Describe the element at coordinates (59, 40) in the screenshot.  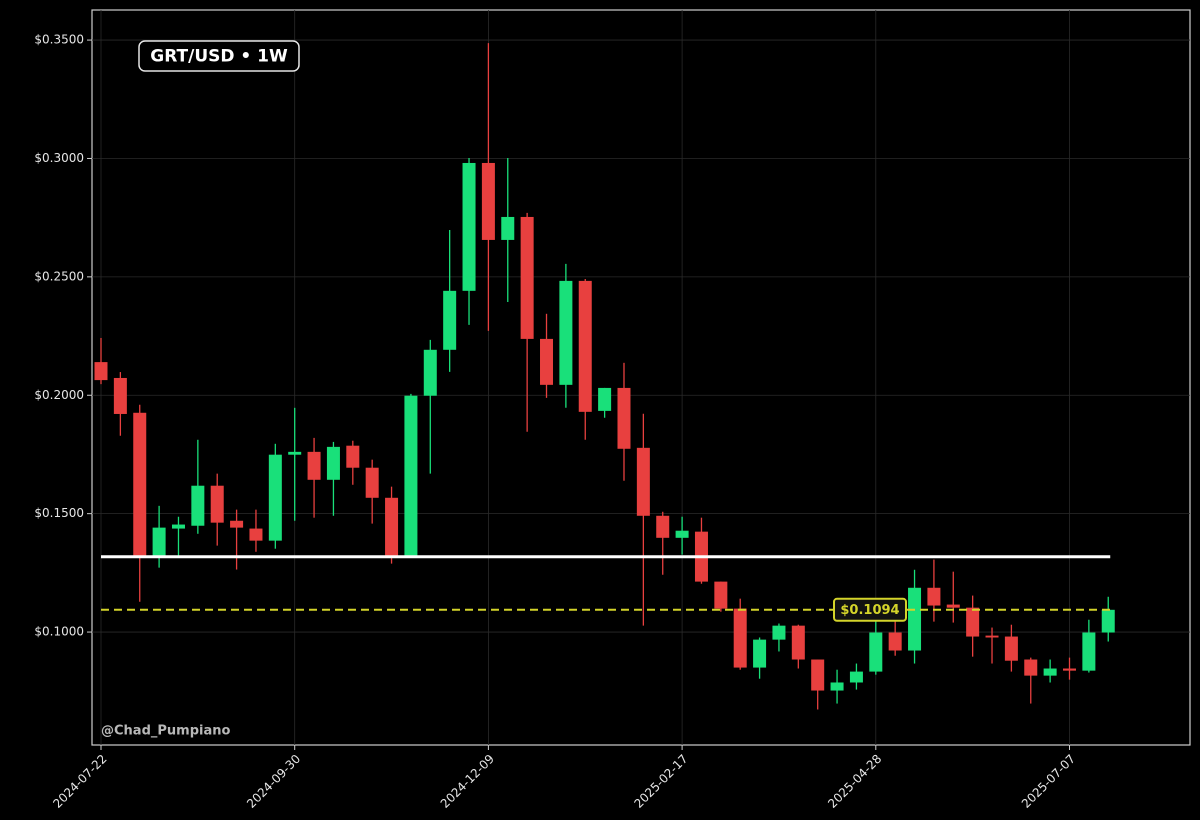
I see `y-tick-label: $0.3500` at that location.